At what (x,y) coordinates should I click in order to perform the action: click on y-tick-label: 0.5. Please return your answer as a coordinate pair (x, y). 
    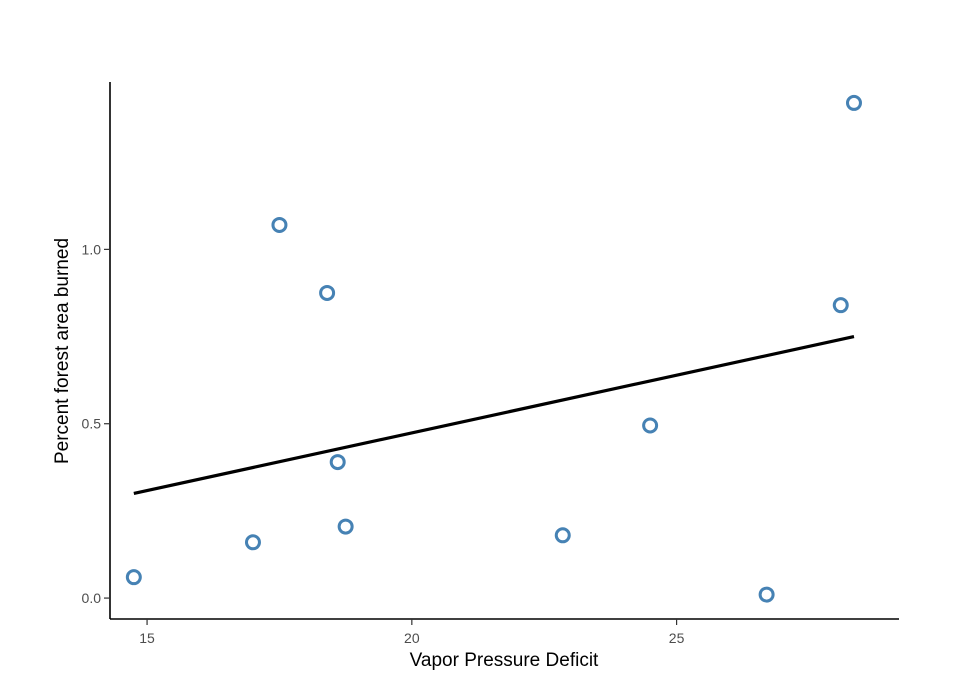
    Looking at the image, I should click on (92, 424).